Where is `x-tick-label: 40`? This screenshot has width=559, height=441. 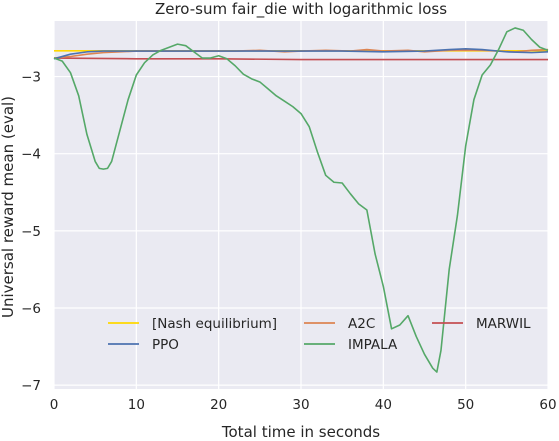
x-tick-label: 40 is located at coordinates (383, 405).